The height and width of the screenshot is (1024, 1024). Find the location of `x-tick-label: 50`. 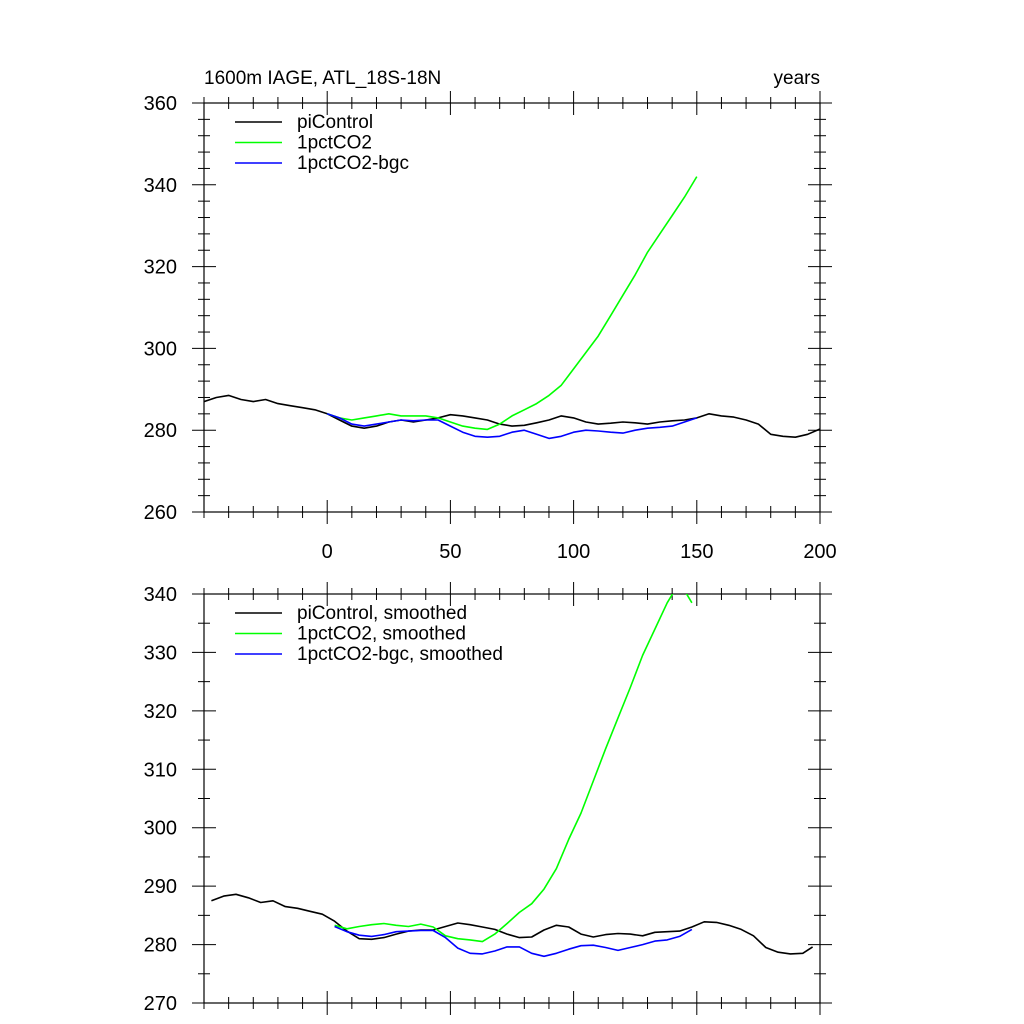

x-tick-label: 50 is located at coordinates (450, 552).